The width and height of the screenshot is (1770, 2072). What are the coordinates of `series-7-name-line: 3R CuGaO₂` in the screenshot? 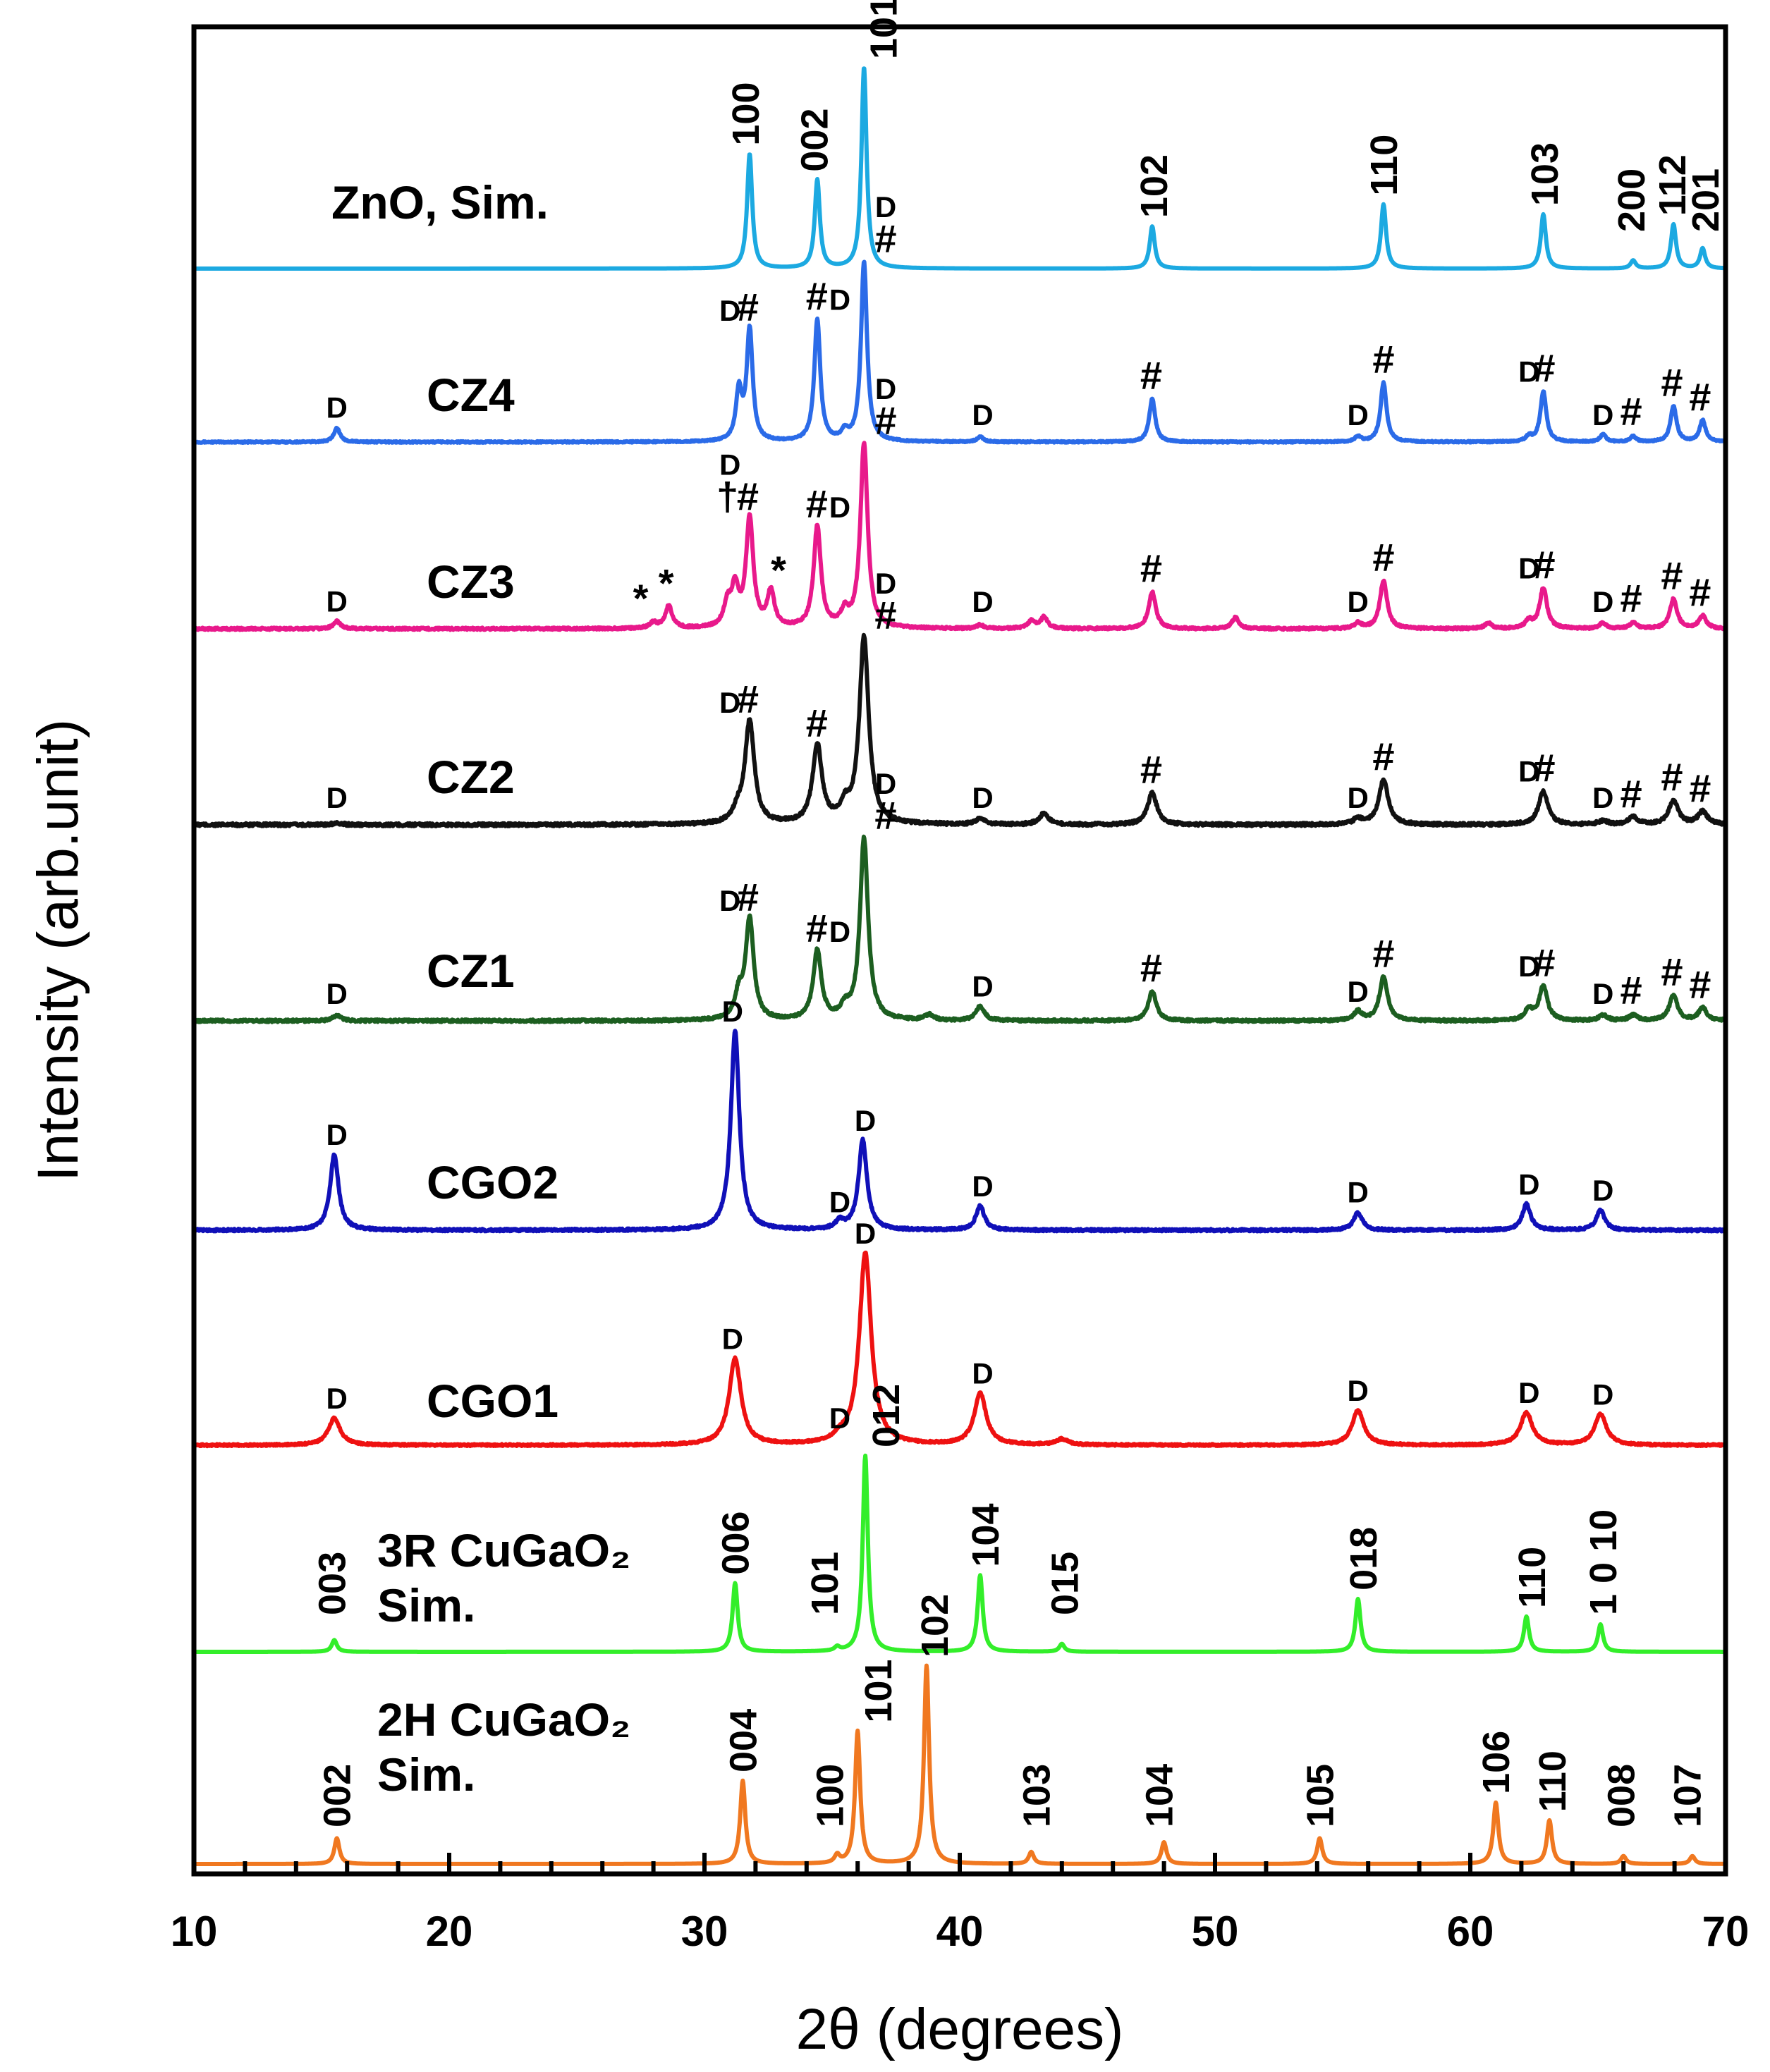 It's located at (503, 1550).